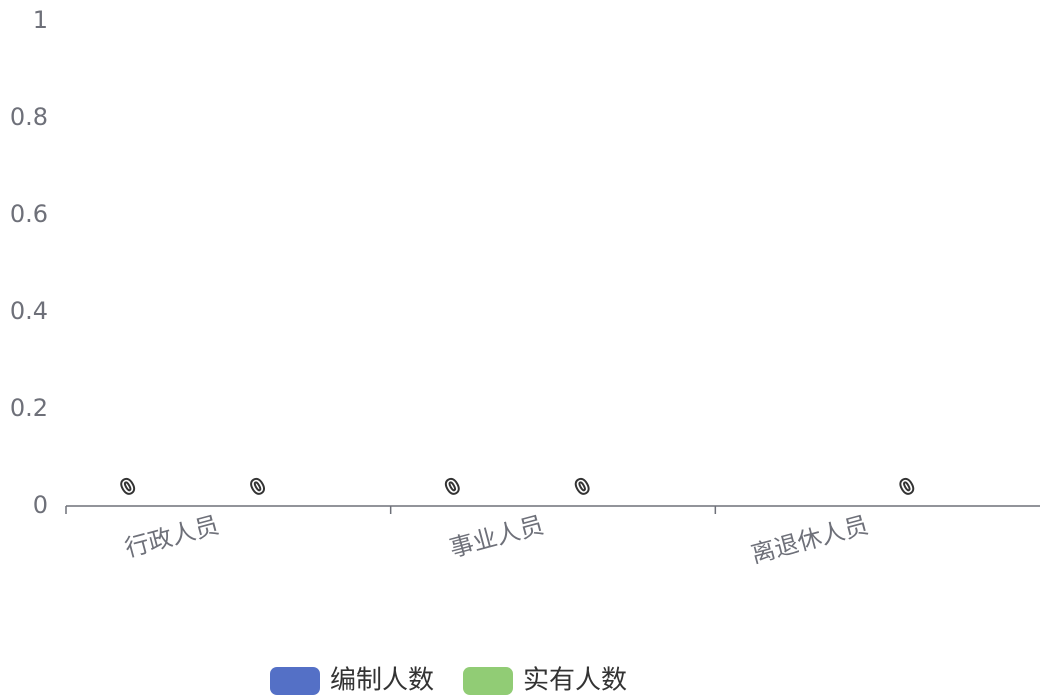 Image resolution: width=1040 pixels, height=695 pixels. What do you see at coordinates (809, 540) in the screenshot?
I see `x-category-label: 离退休人员` at bounding box center [809, 540].